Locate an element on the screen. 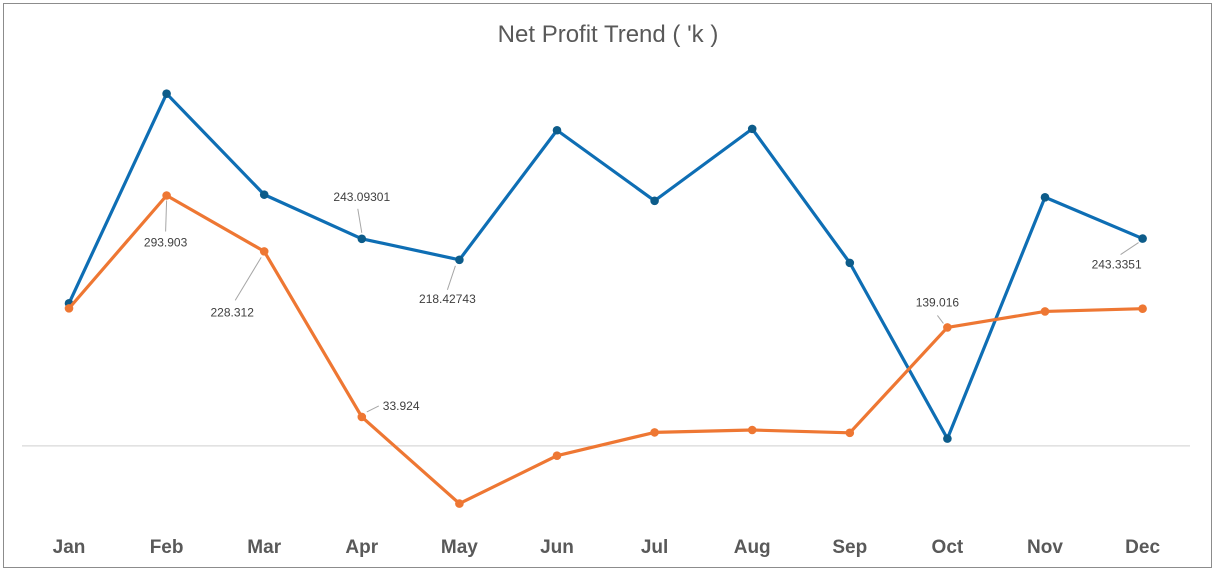  series-1-point-jul is located at coordinates (654, 201).